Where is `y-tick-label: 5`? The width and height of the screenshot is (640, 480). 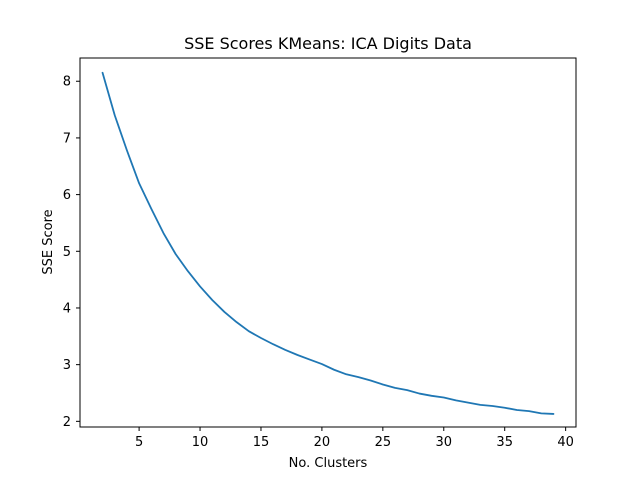
y-tick-label: 5 is located at coordinates (67, 252).